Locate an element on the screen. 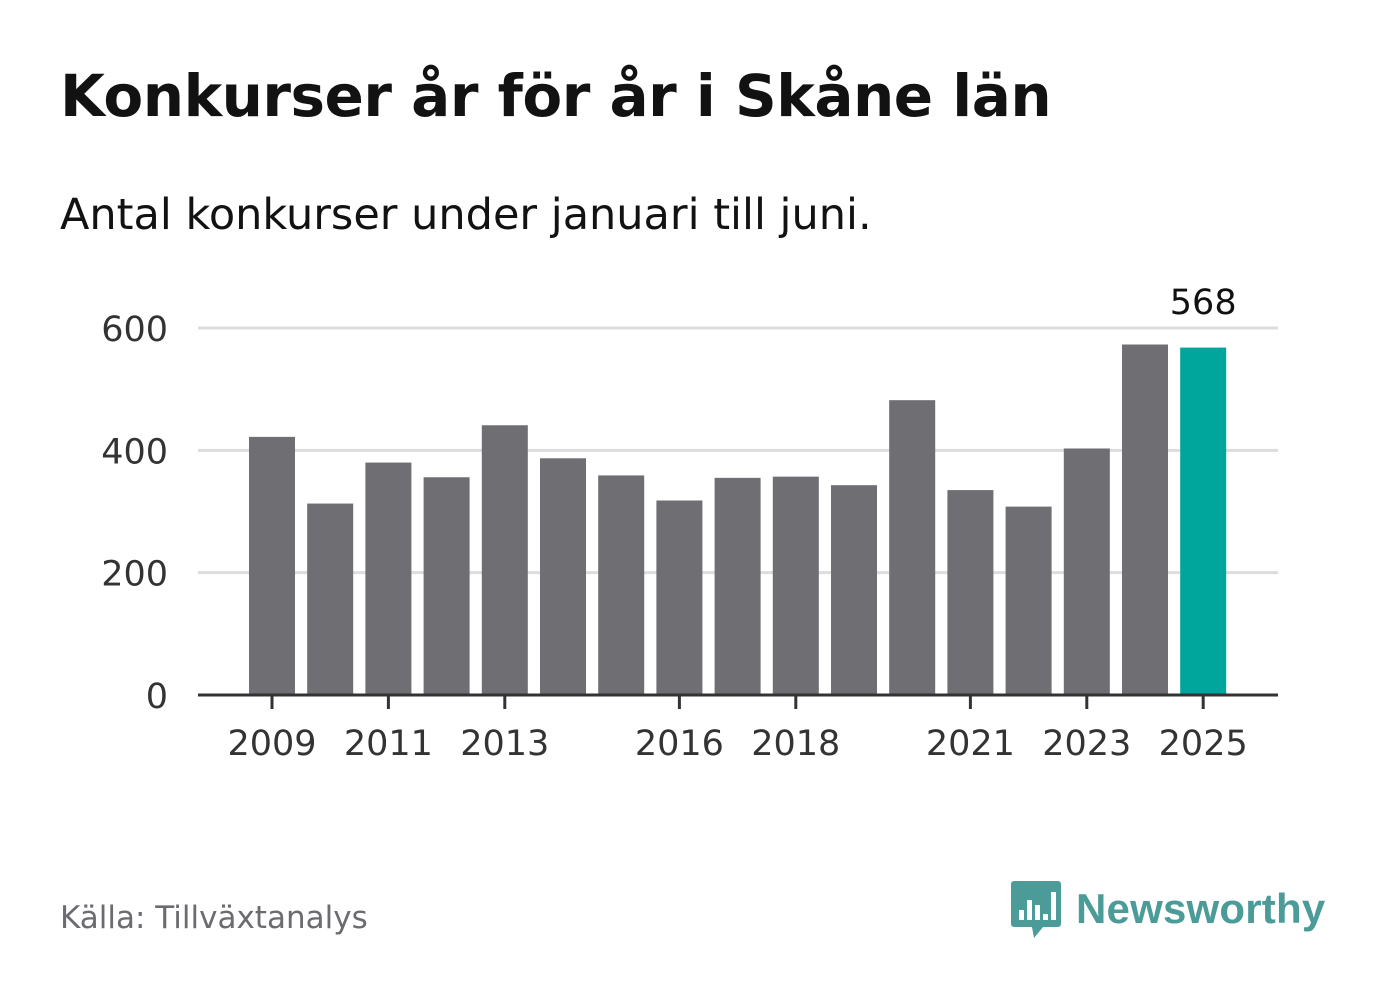 This screenshot has height=999, width=1382. brand-logo: Newsworthy is located at coordinates (1167, 909).